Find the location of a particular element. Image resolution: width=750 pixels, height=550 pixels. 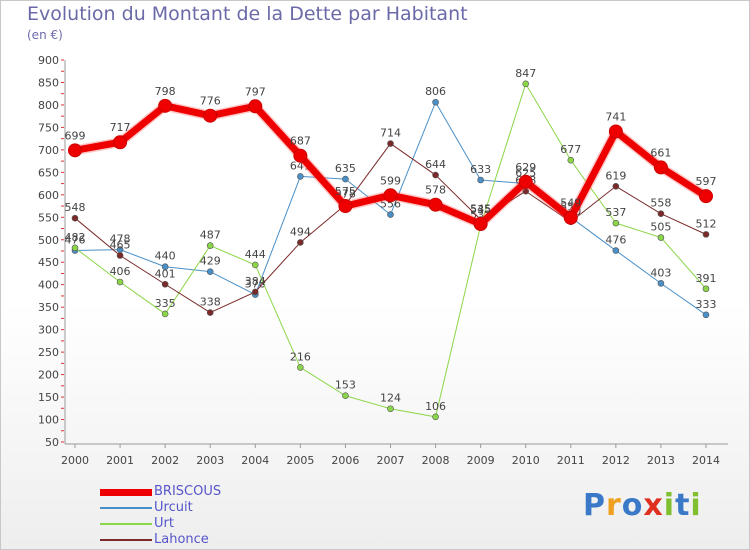

logo-letter-r: r is located at coordinates (614, 505).